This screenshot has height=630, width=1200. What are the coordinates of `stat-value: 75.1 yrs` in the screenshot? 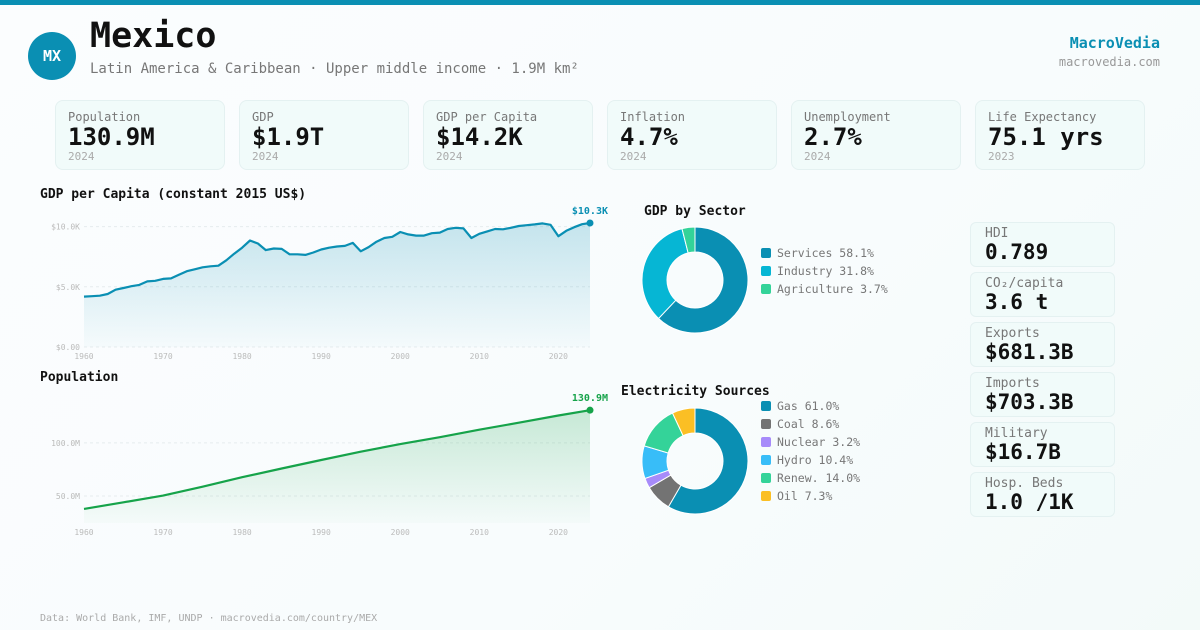 It's located at (1046, 137).